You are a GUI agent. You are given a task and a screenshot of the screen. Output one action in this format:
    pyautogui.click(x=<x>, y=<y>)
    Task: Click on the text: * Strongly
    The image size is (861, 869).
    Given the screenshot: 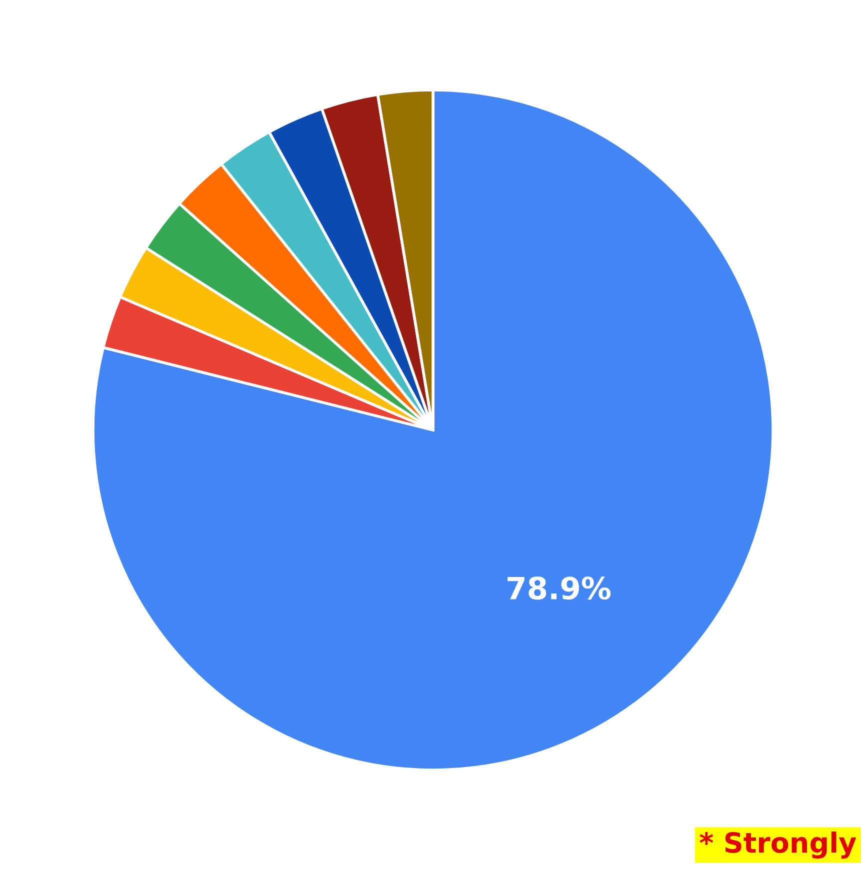 What is the action you would take?
    pyautogui.click(x=778, y=845)
    